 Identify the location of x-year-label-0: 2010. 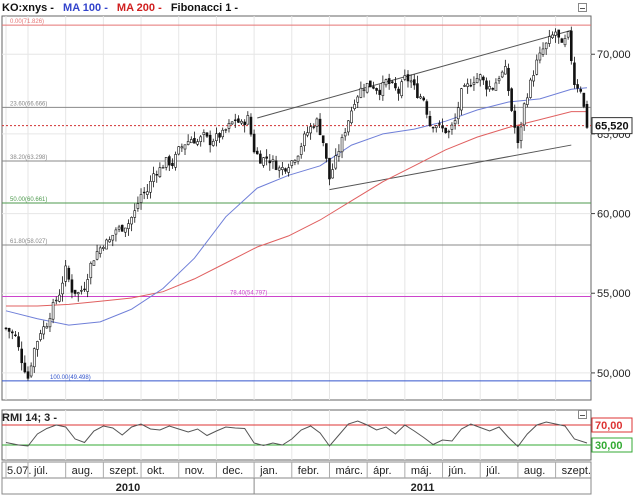
(128, 488).